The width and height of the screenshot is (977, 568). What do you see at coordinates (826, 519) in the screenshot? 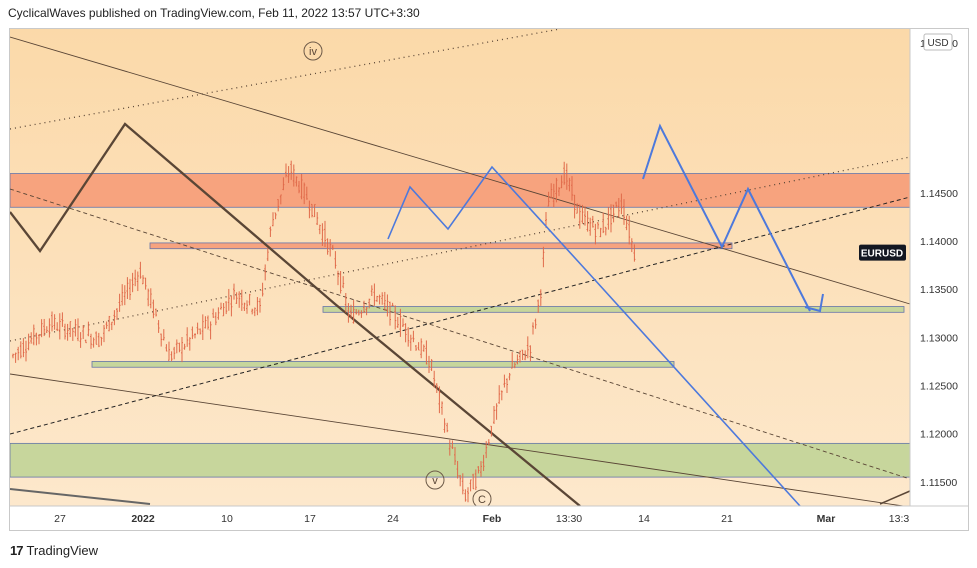
I see `time-tick-label: Mar` at bounding box center [826, 519].